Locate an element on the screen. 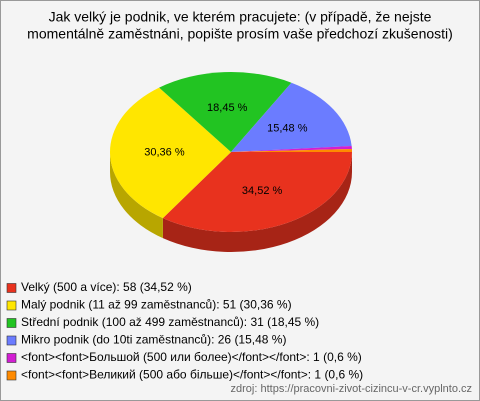  slice-label: 18,45 % is located at coordinates (227, 108).